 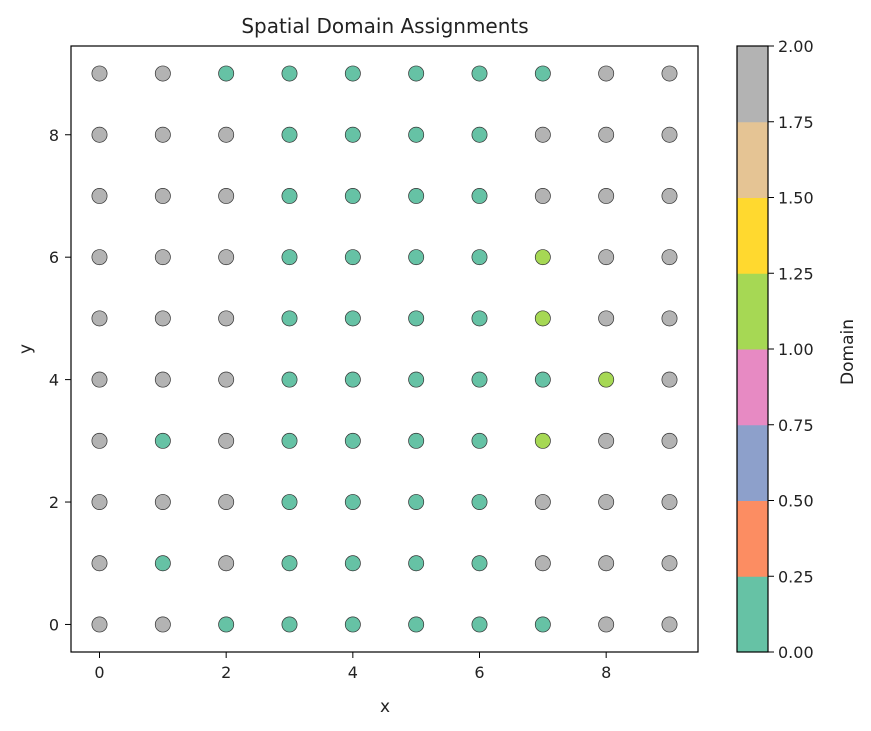 I want to click on colorbar-tick-label: 0.00, so click(x=796, y=652).